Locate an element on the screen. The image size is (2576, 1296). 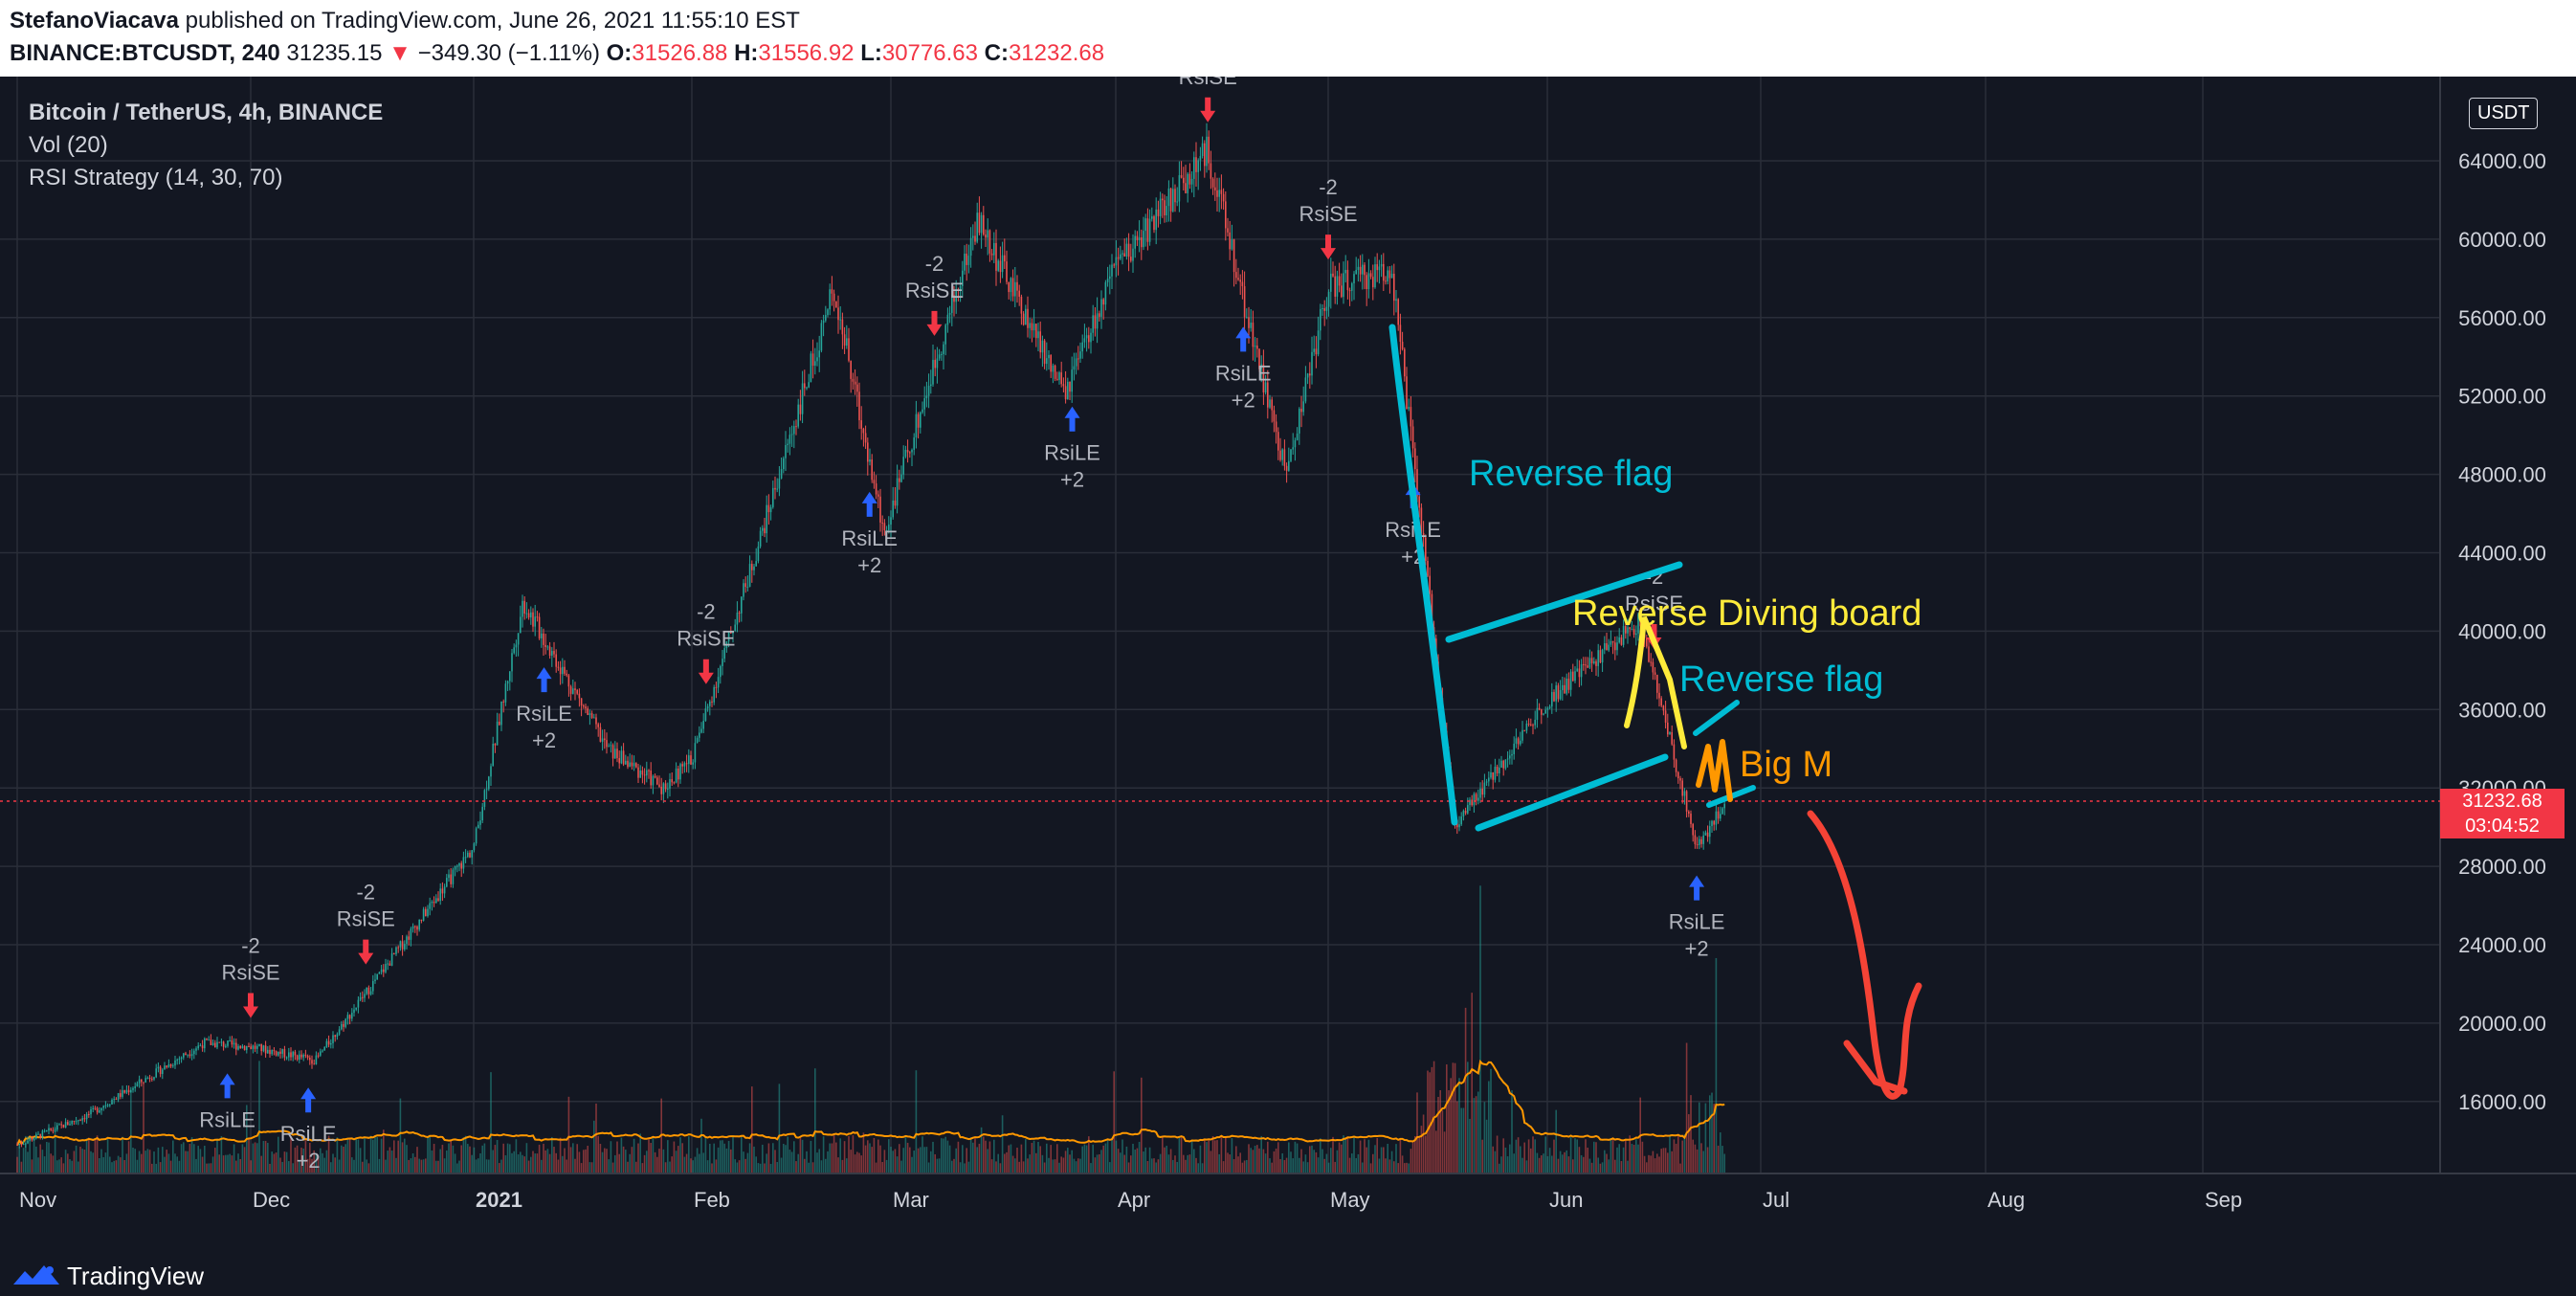
legend-volume: Vol (20) is located at coordinates (68, 145).